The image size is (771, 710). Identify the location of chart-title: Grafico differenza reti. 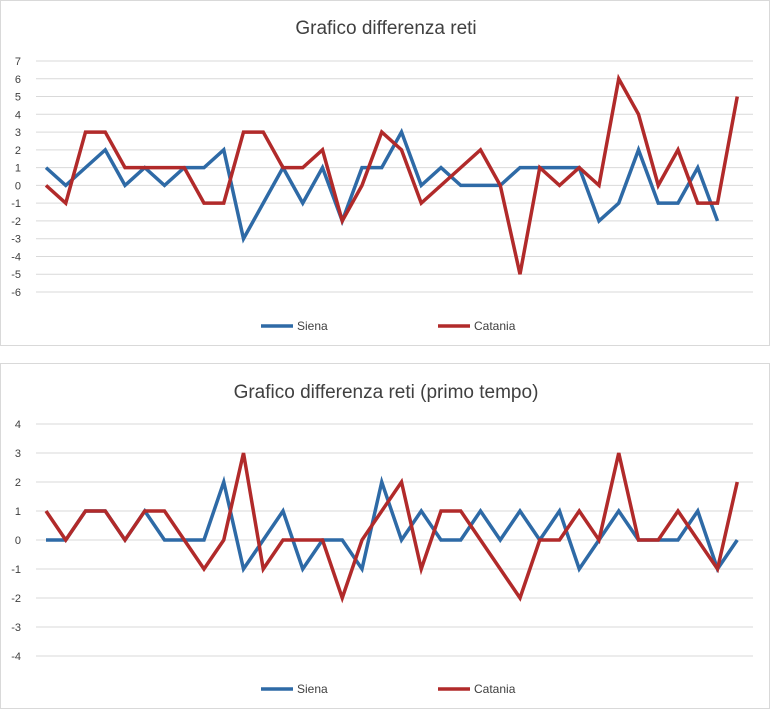
(385, 28).